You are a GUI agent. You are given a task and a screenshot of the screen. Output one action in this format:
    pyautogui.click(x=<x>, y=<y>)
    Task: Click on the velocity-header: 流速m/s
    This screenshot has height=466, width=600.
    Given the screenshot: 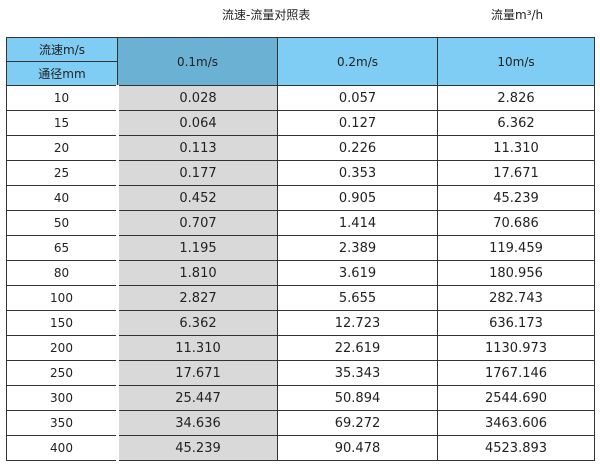 What is the action you would take?
    pyautogui.click(x=62, y=49)
    